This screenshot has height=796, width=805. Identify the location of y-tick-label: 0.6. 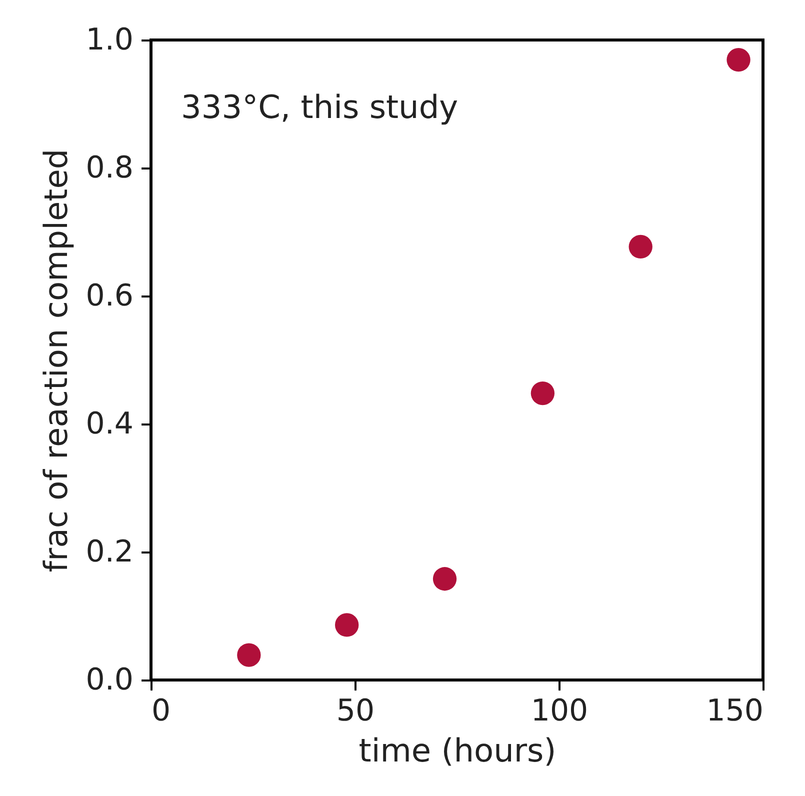
(110, 296).